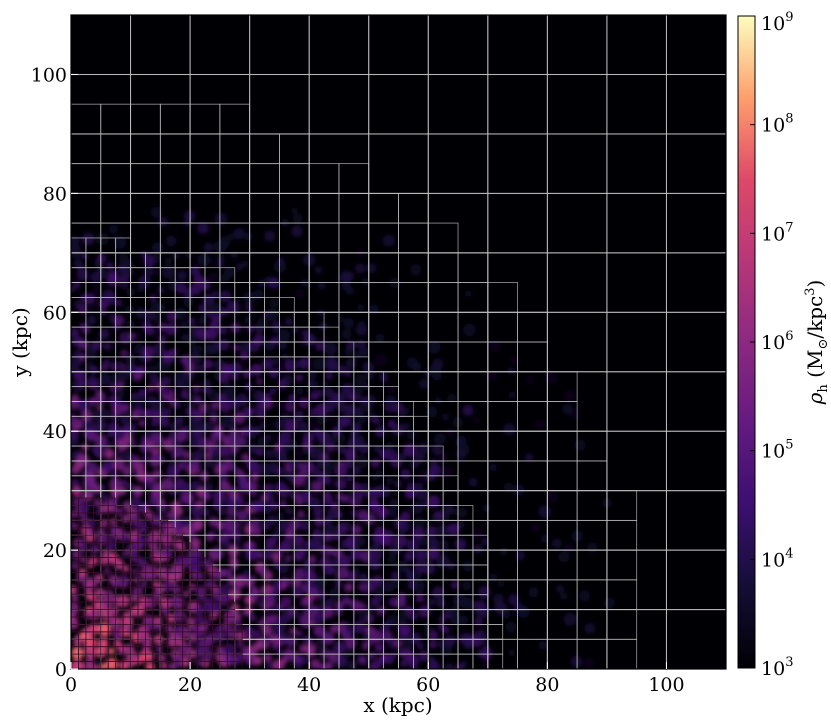  I want to click on y-tick-label: 40, so click(55, 432).